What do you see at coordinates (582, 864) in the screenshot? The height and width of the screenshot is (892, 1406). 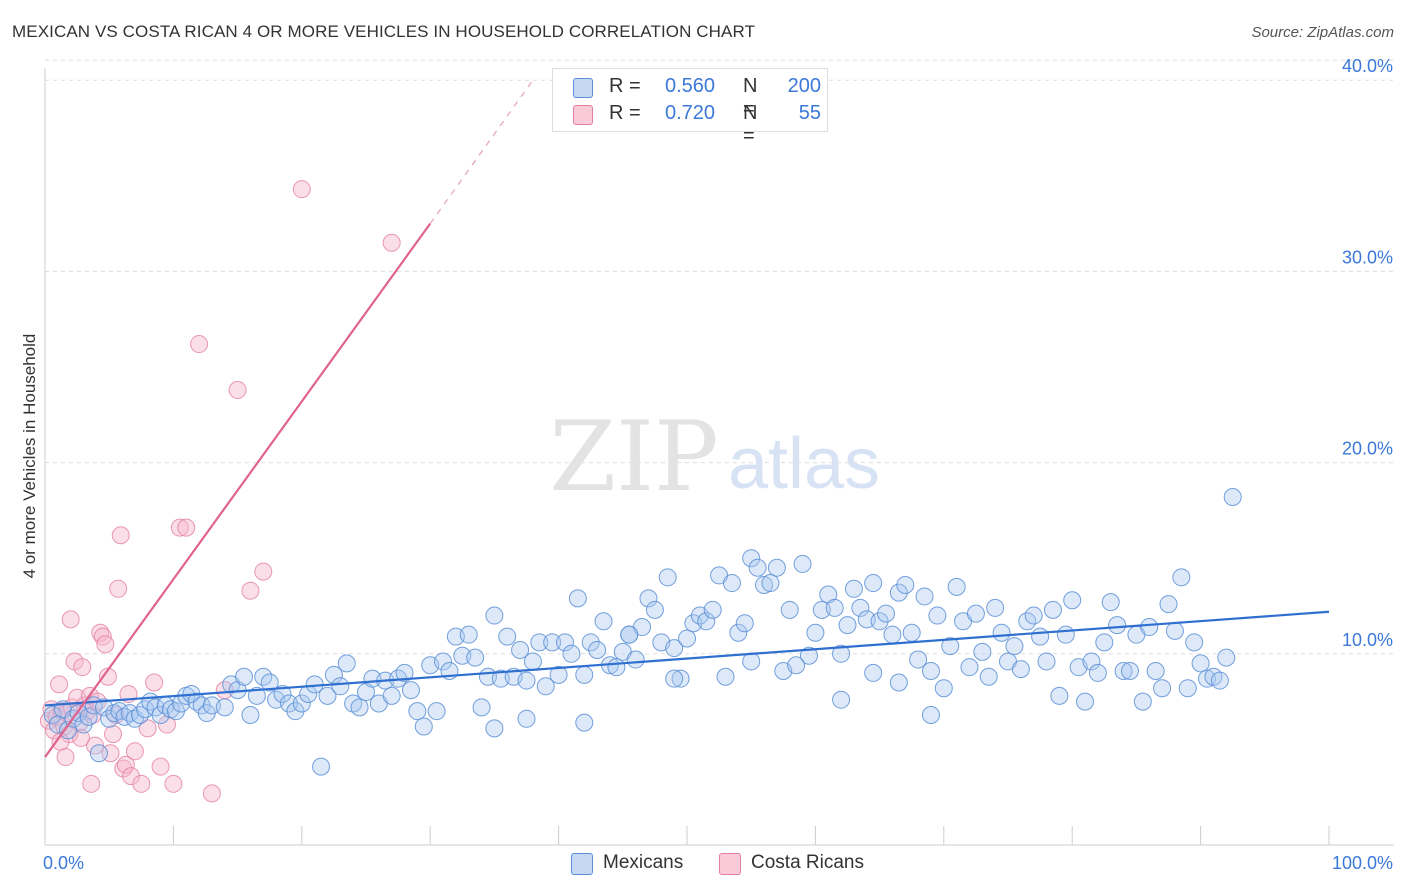 I see `legend-swatch-mexicans` at bounding box center [582, 864].